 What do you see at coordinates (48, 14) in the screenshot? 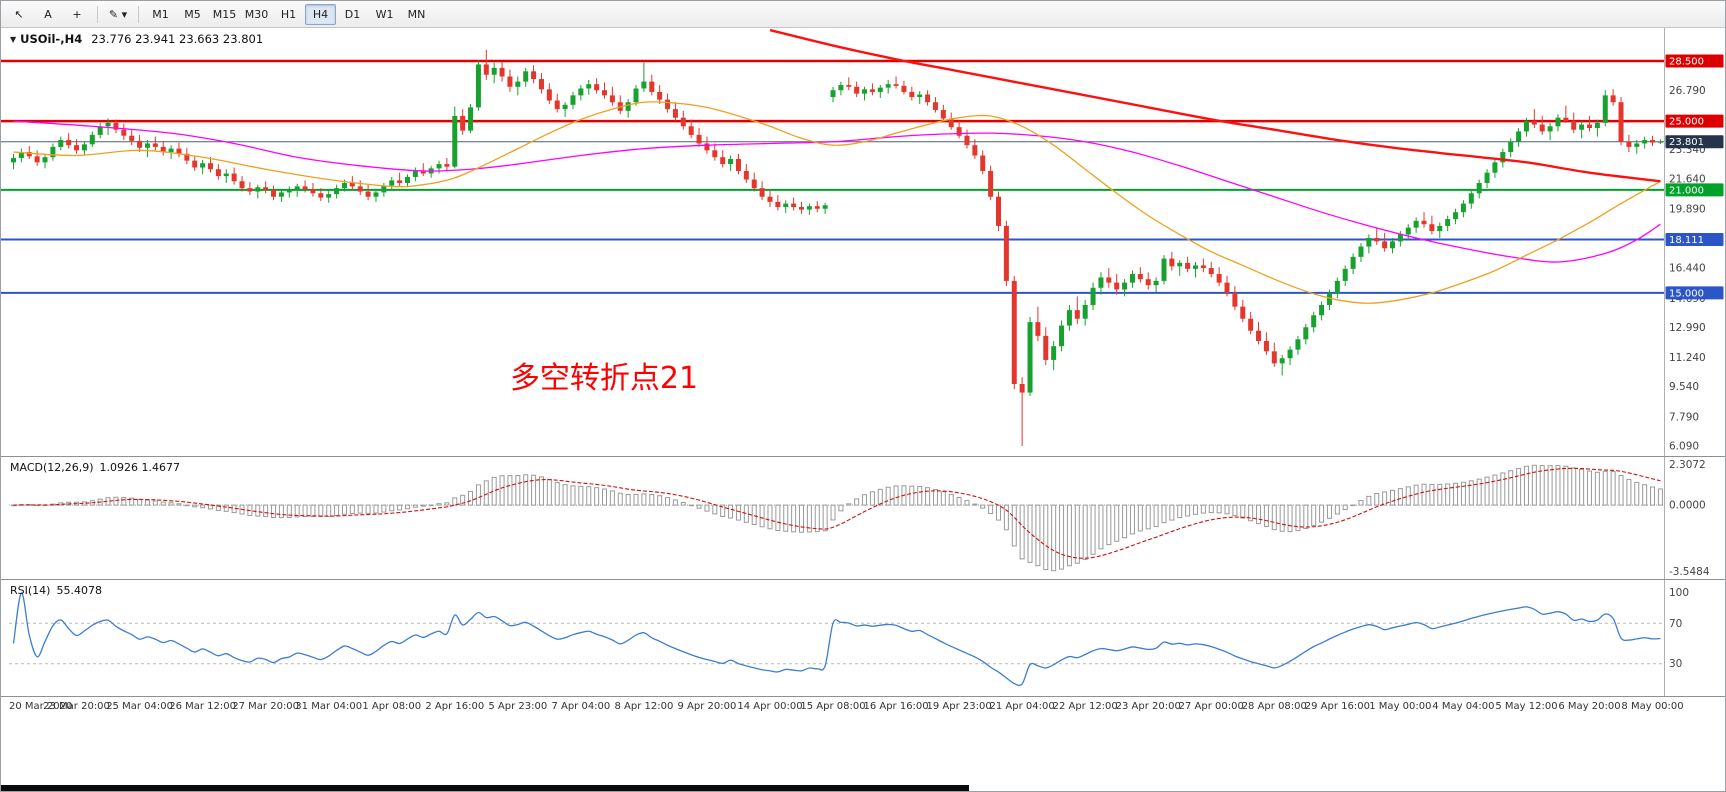
I see `text-tool-button: A` at bounding box center [48, 14].